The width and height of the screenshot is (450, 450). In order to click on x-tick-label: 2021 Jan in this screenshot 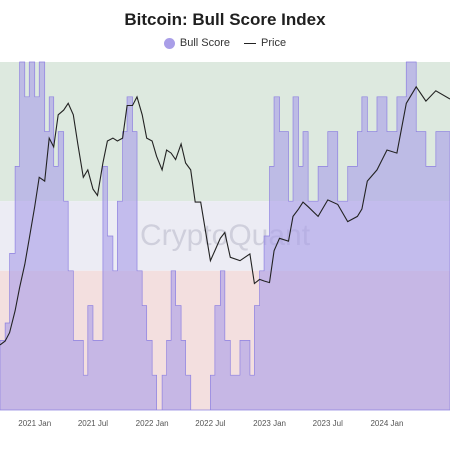, I will do `click(34, 423)`.